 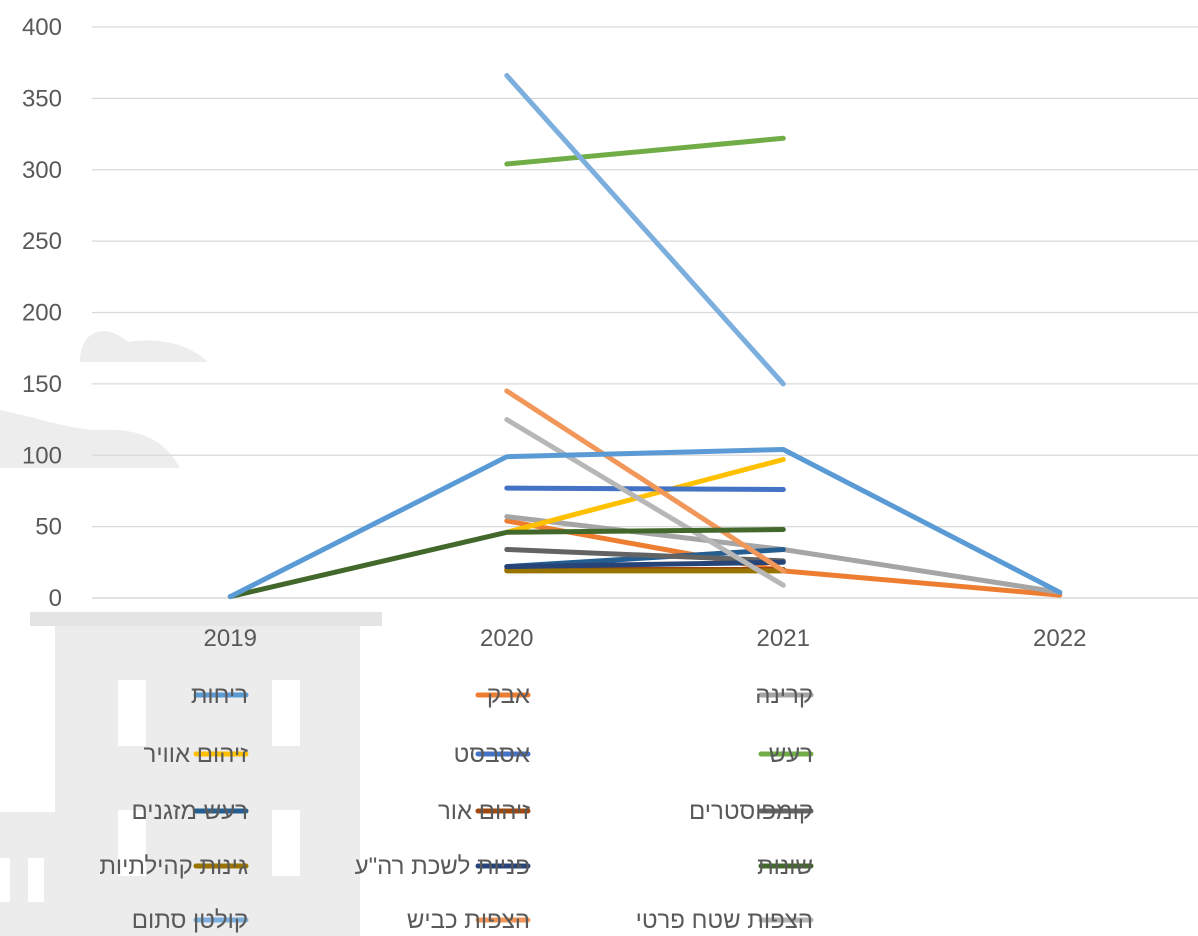 I want to click on y-tick-label: 0, so click(x=55, y=598).